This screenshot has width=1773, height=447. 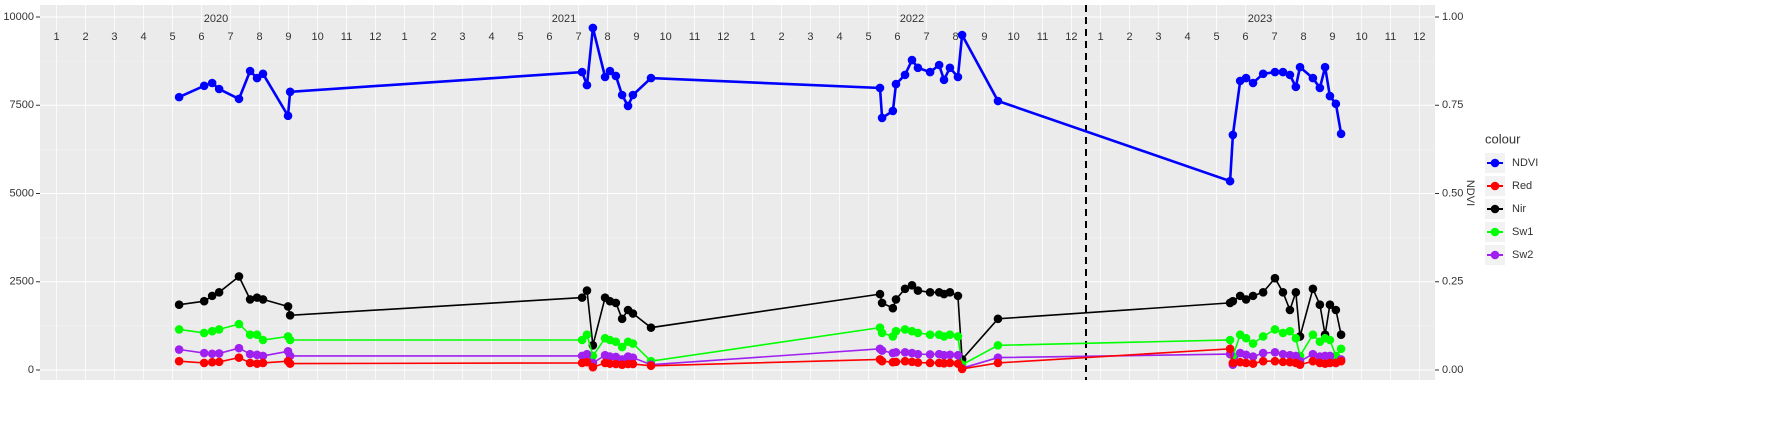 What do you see at coordinates (18, 17) in the screenshot?
I see `y-tick-label: 10000` at bounding box center [18, 17].